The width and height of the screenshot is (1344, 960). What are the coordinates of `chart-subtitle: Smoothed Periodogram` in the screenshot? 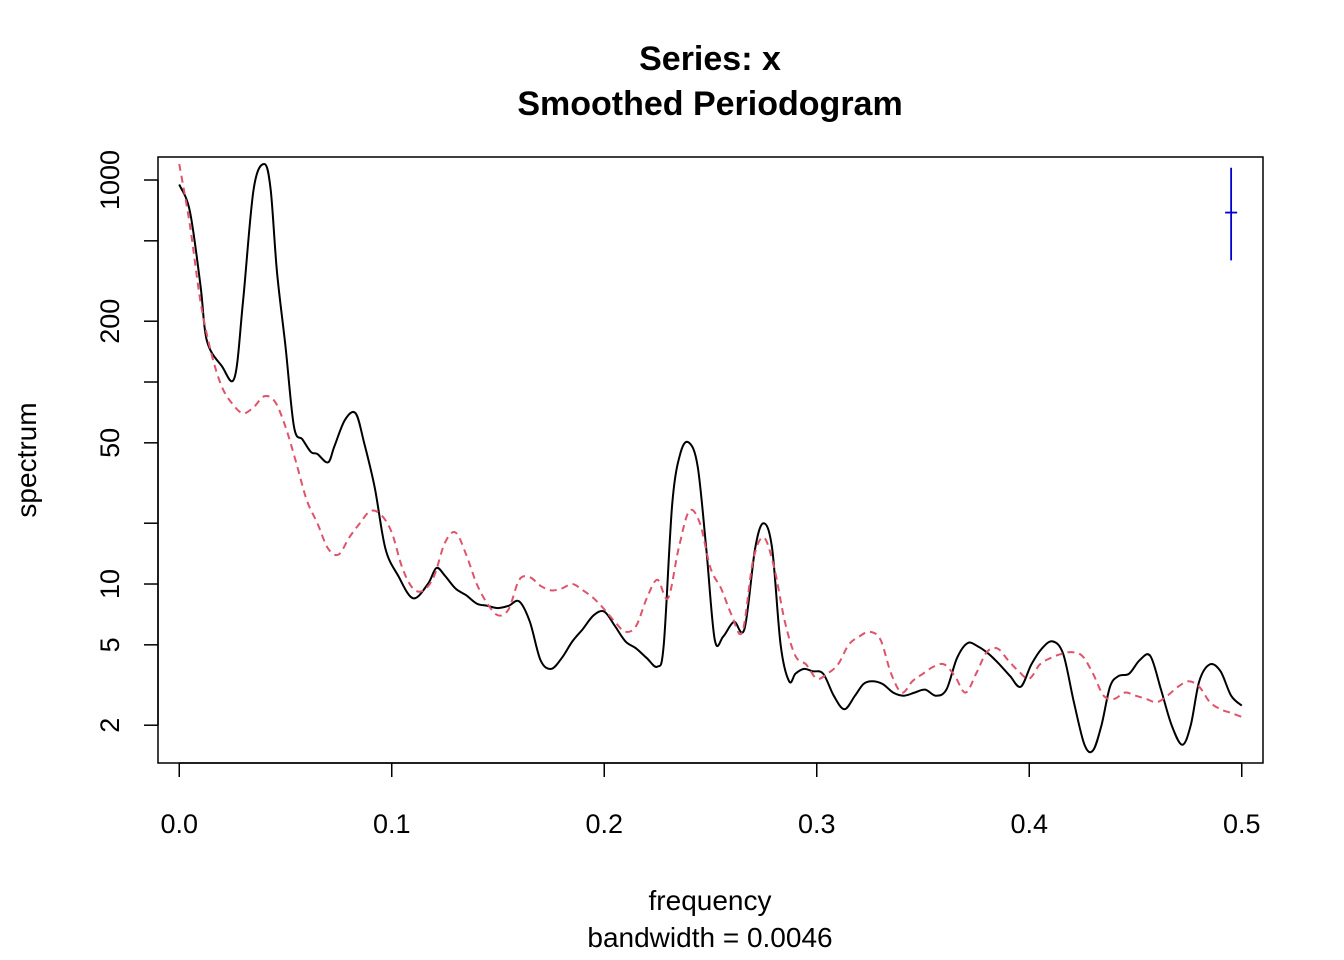 It's located at (709, 104).